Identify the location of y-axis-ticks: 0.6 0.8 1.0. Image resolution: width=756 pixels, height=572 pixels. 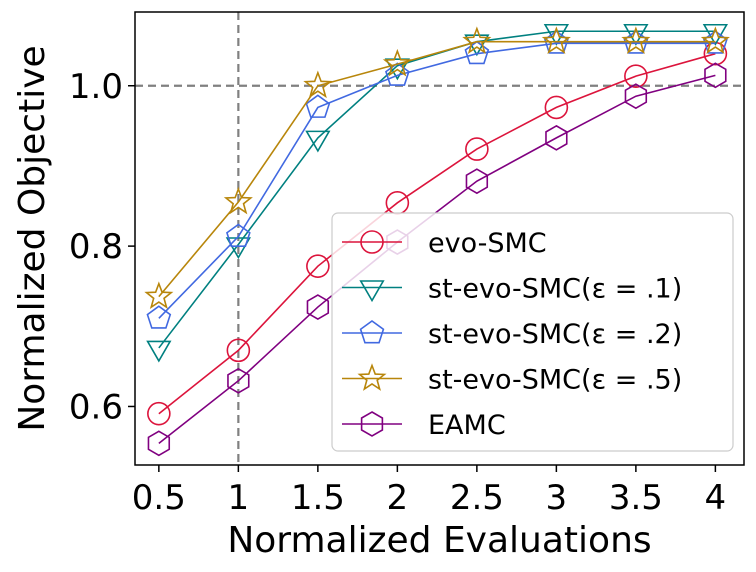
(102, 247).